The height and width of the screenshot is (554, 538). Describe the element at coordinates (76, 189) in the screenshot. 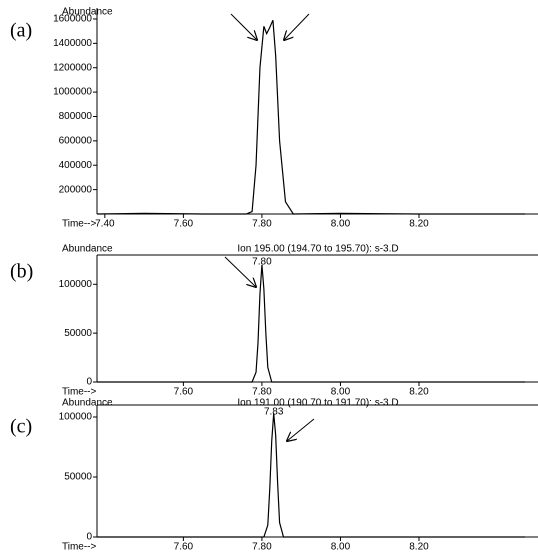

I see `y-tick-label: 200000` at that location.